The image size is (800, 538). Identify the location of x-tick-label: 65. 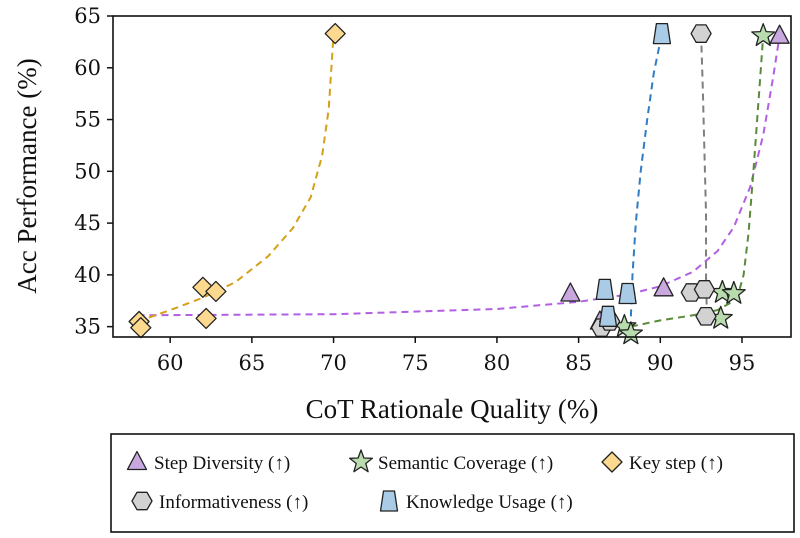
(252, 363).